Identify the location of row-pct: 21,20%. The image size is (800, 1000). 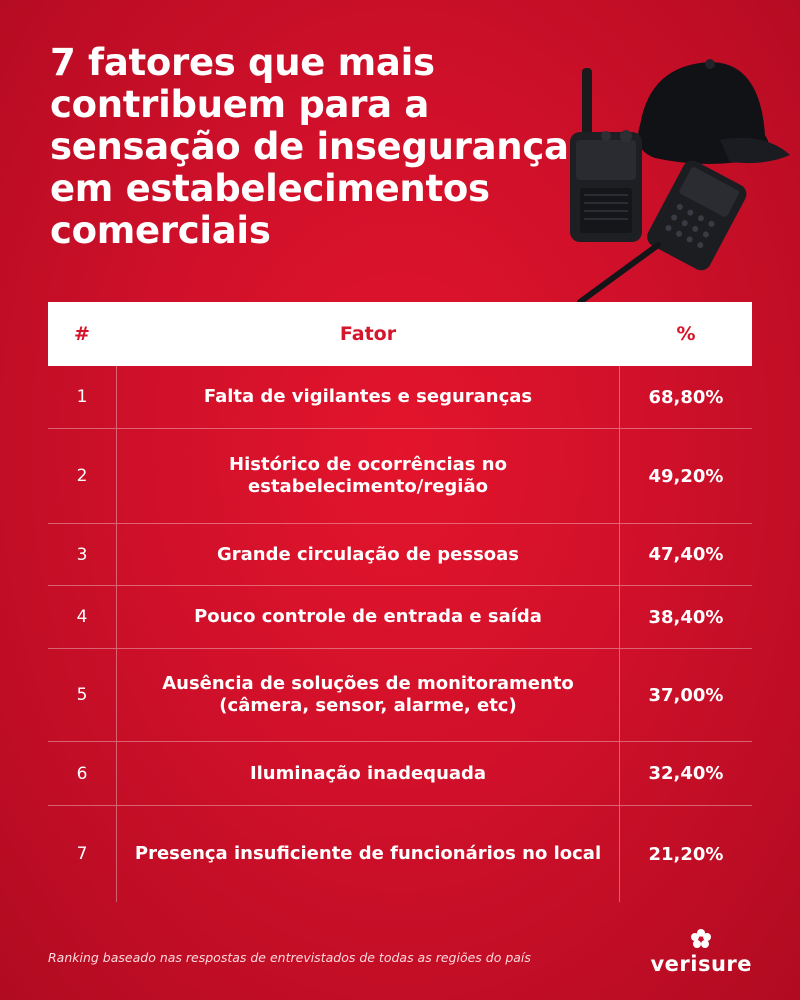
(686, 854).